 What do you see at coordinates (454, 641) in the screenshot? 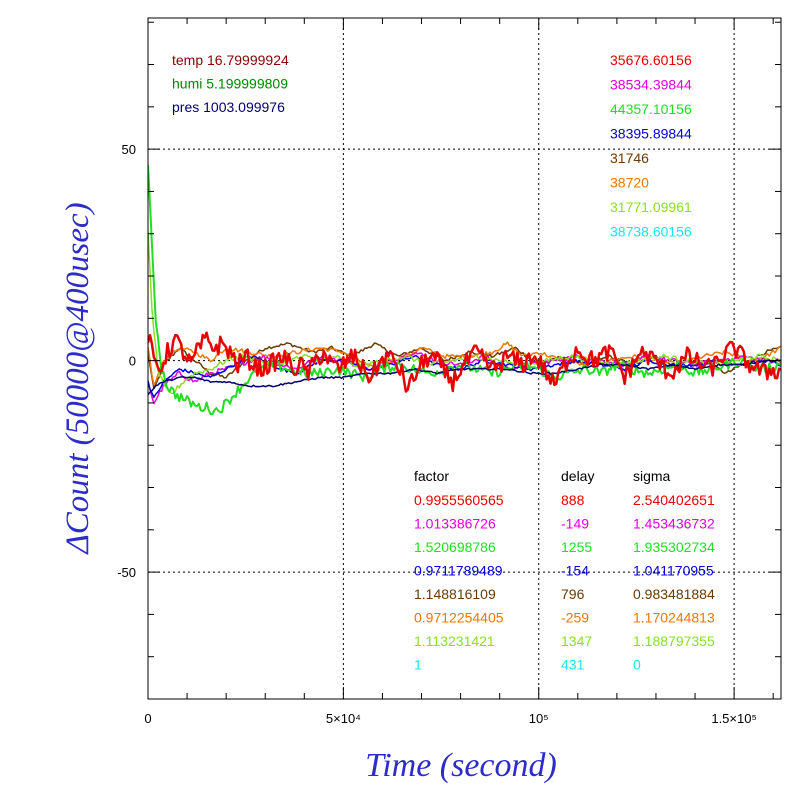
I see `table-cell-factor: 1.113231421` at bounding box center [454, 641].